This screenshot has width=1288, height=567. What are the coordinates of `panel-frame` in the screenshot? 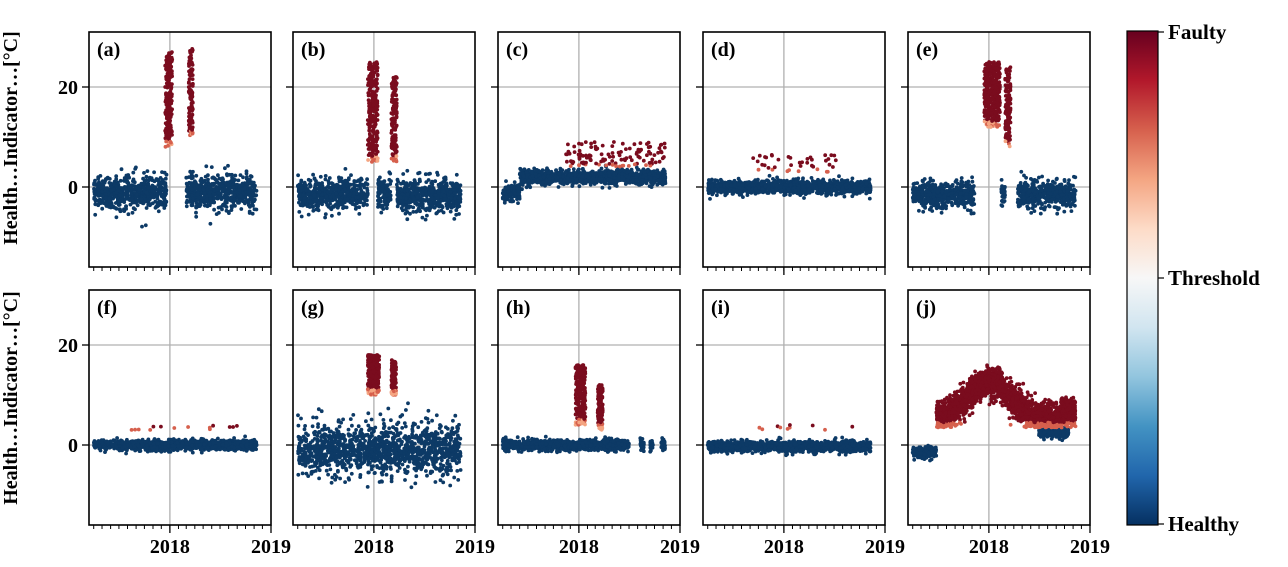 It's located at (589, 149).